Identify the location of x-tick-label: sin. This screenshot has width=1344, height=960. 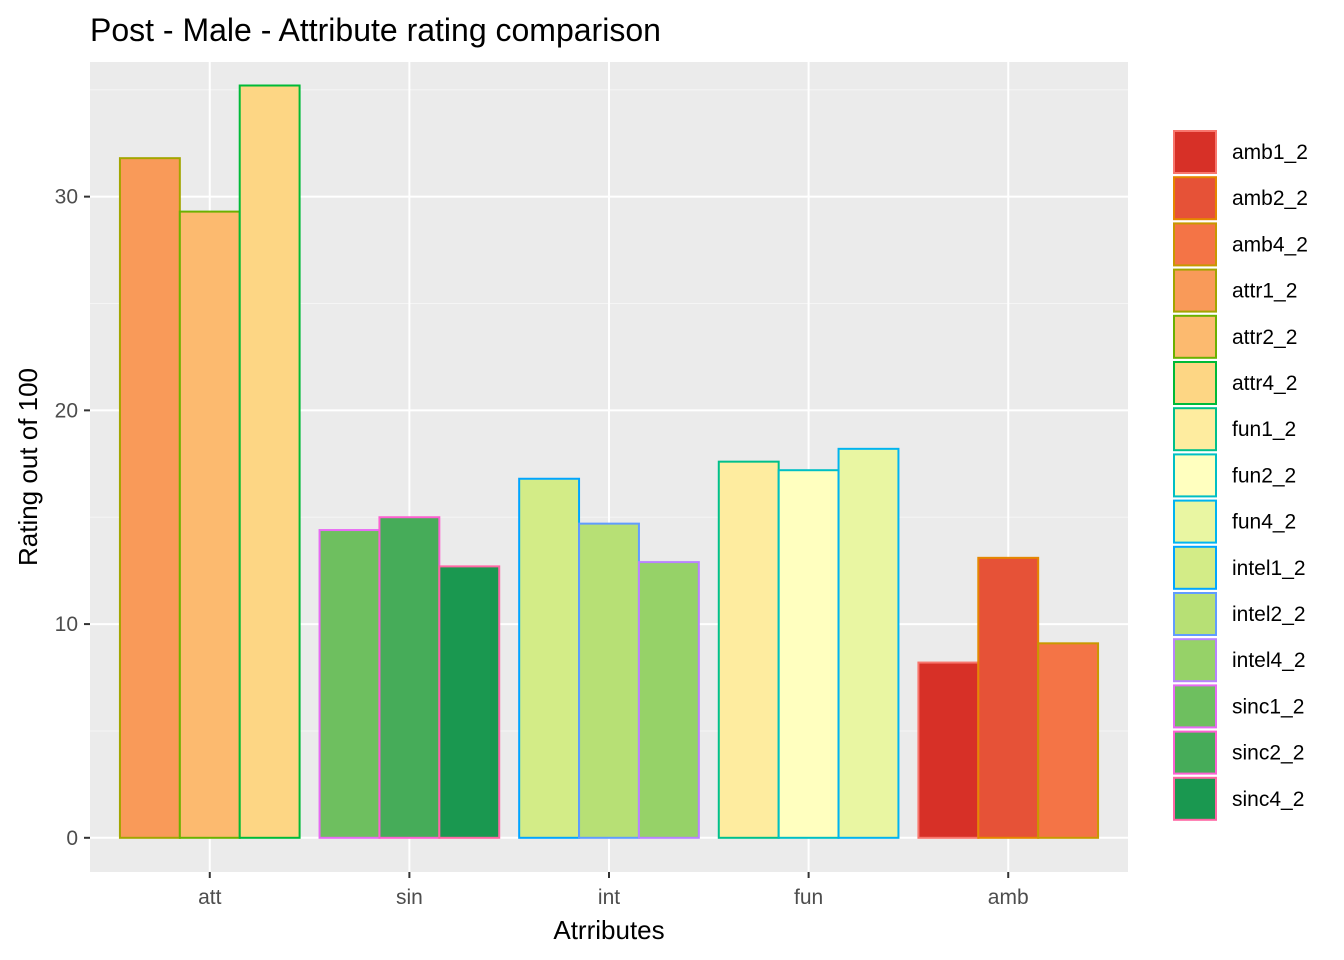
(409, 897).